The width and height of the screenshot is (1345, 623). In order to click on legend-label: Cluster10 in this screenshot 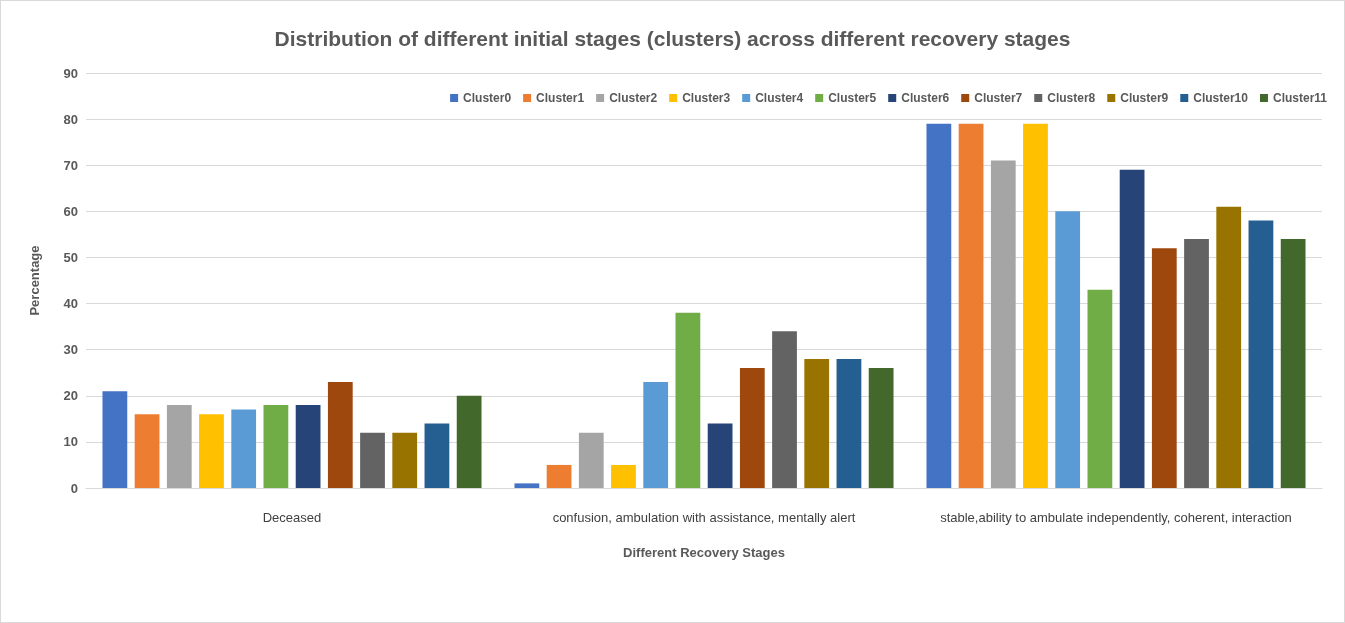, I will do `click(1221, 98)`.